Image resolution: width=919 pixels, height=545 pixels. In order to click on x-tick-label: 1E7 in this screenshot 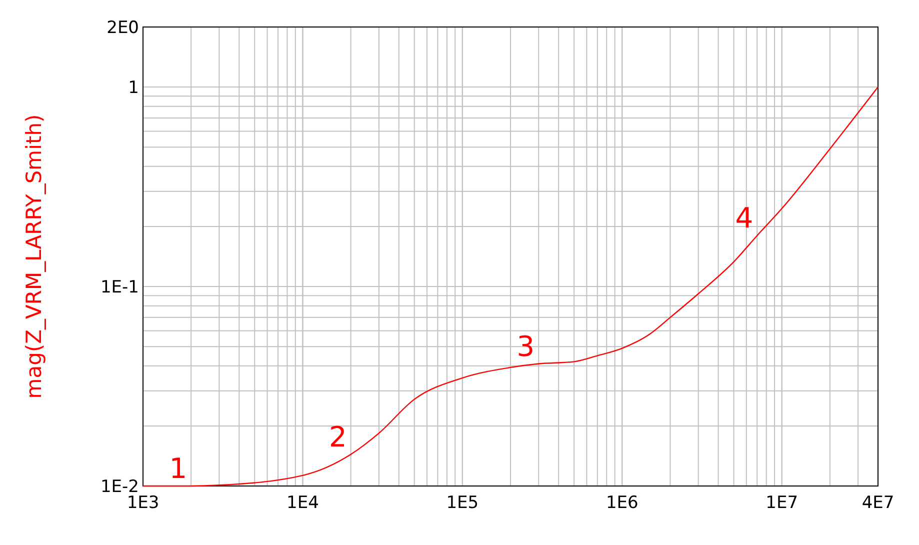, I will do `click(782, 503)`.